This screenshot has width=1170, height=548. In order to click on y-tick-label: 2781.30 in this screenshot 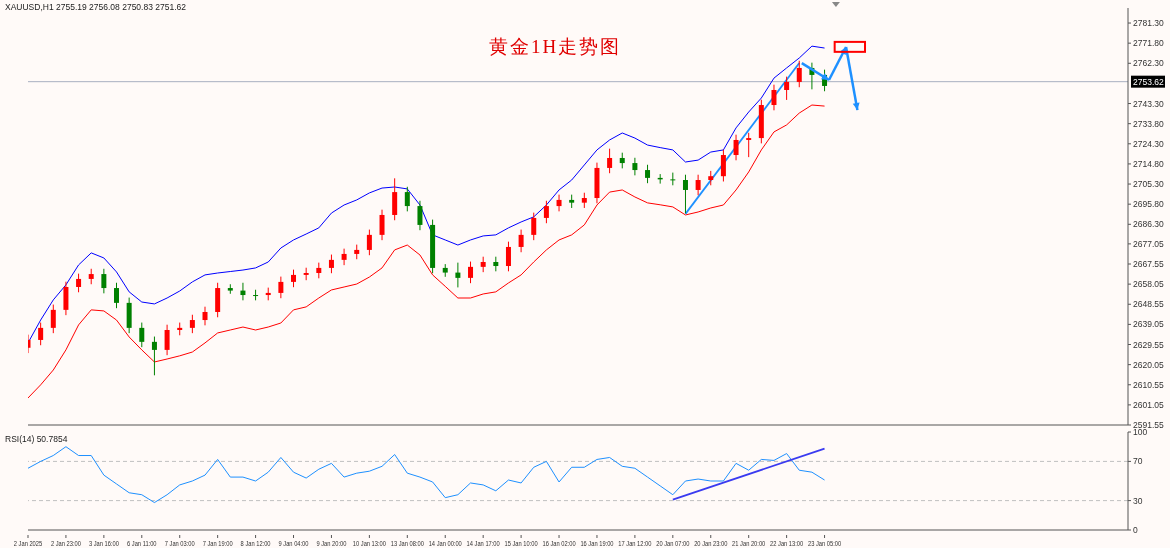, I will do `click(1148, 23)`.